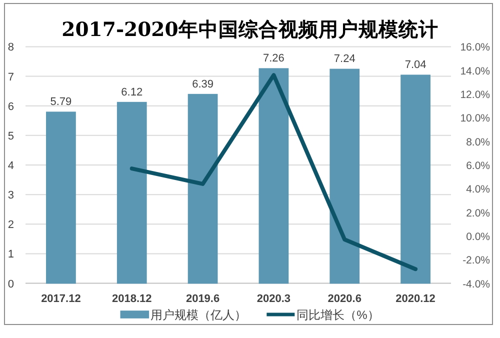 The image size is (500, 338). Describe the element at coordinates (273, 58) in the screenshot. I see `data-label: 7.26` at that location.